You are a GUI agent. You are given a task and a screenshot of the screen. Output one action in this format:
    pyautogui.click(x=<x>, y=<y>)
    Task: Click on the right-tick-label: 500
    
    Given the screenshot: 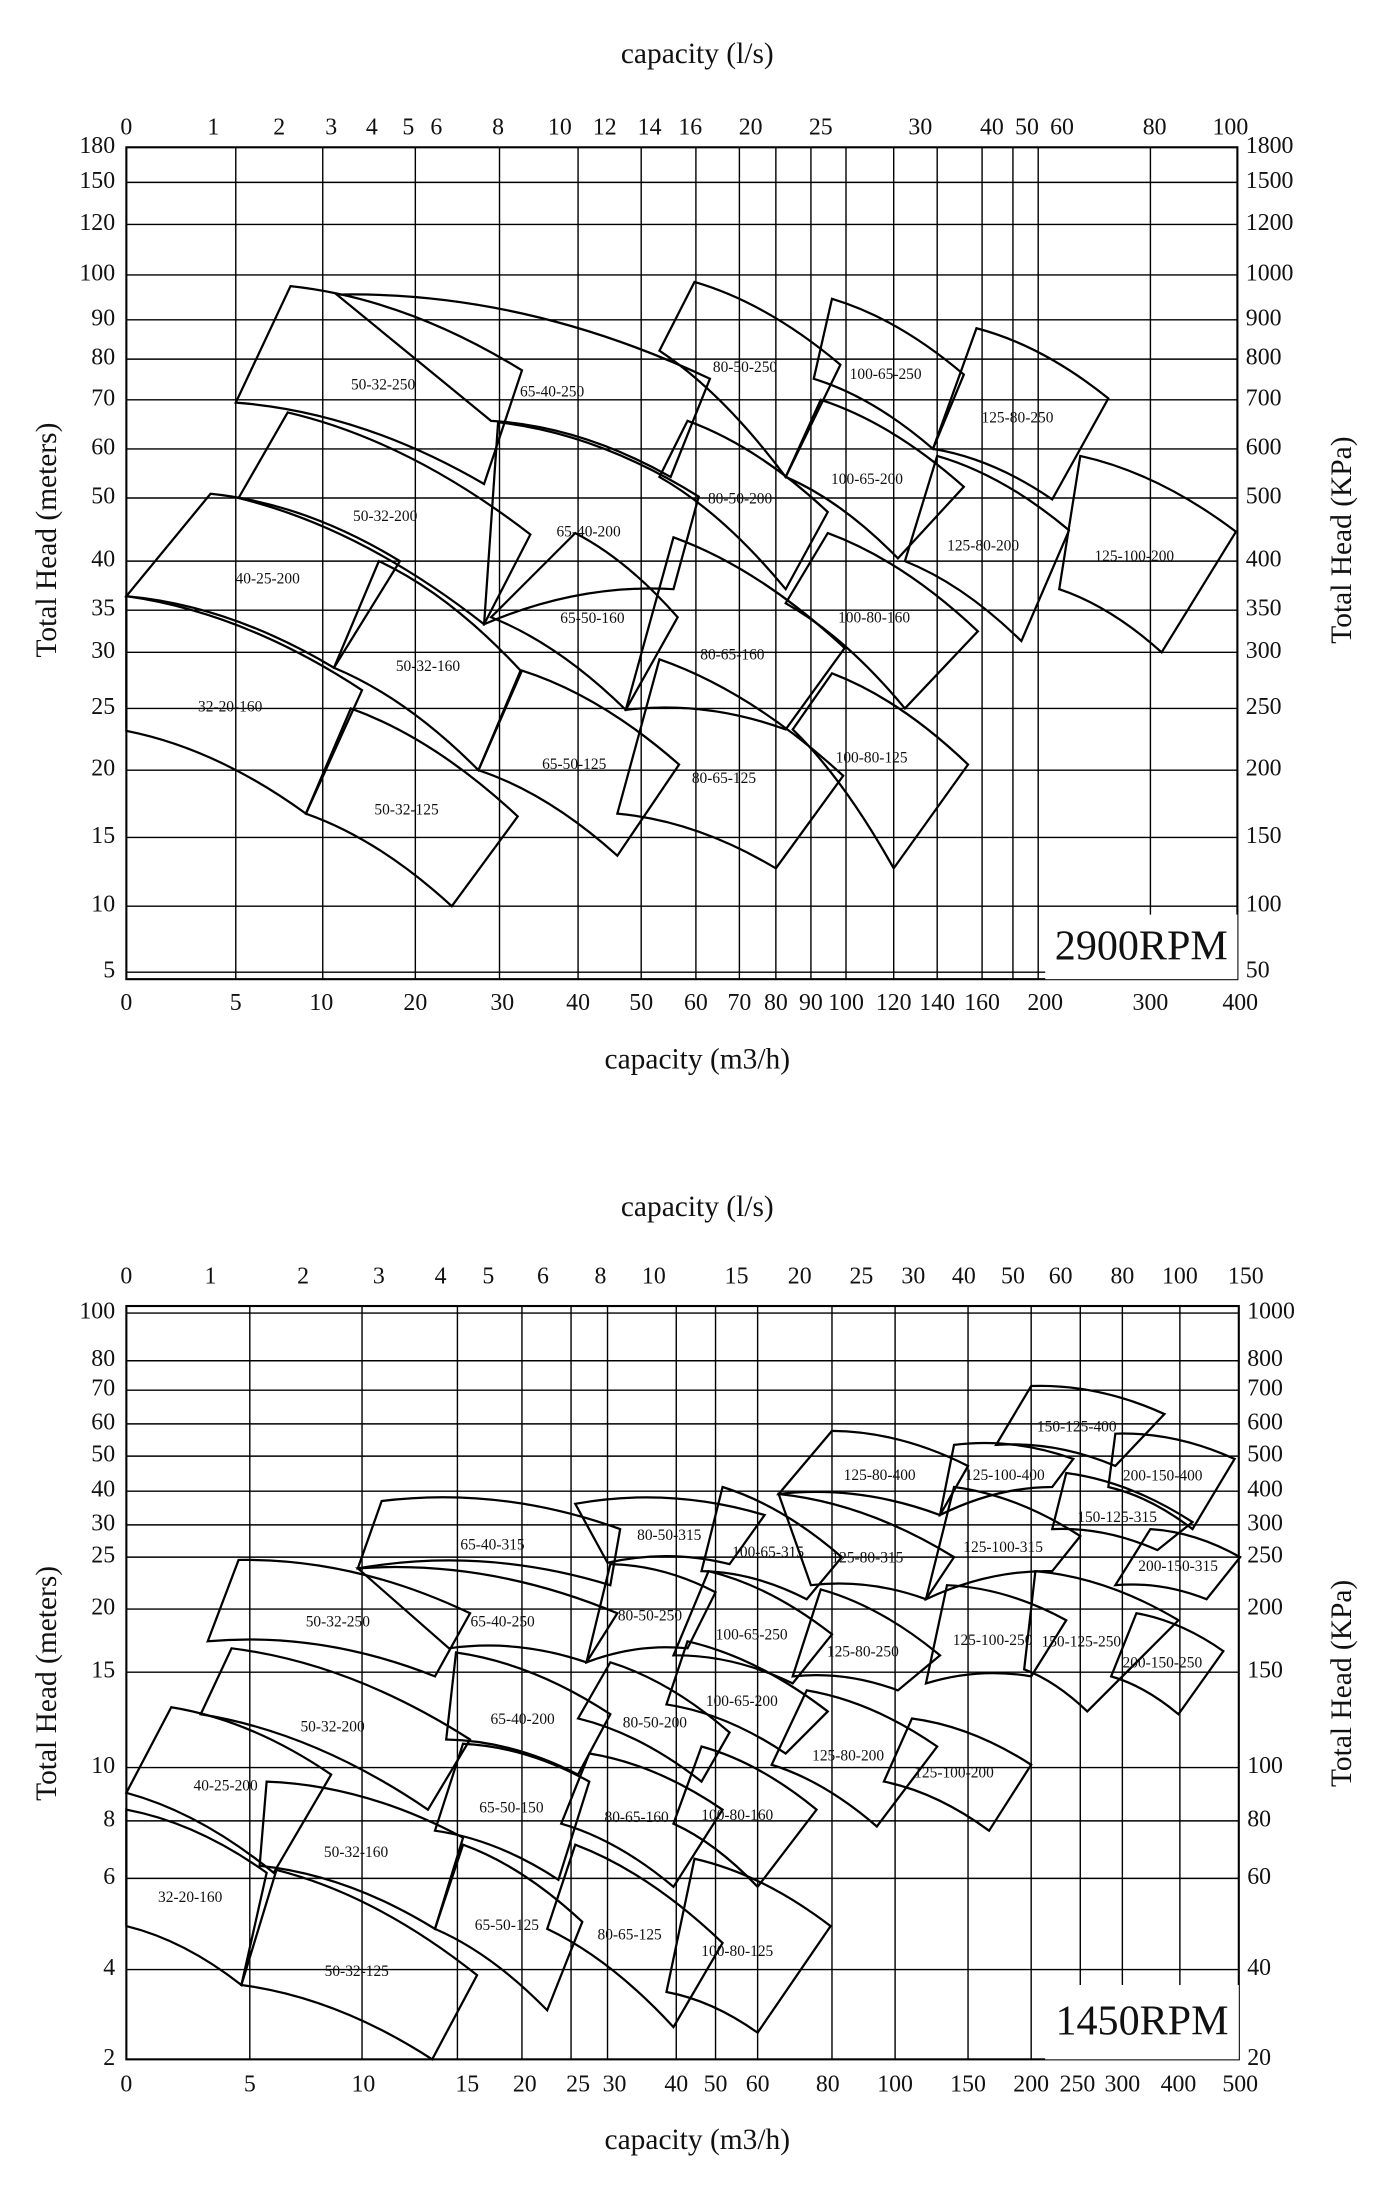 What is the action you would take?
    pyautogui.click(x=1265, y=1455)
    